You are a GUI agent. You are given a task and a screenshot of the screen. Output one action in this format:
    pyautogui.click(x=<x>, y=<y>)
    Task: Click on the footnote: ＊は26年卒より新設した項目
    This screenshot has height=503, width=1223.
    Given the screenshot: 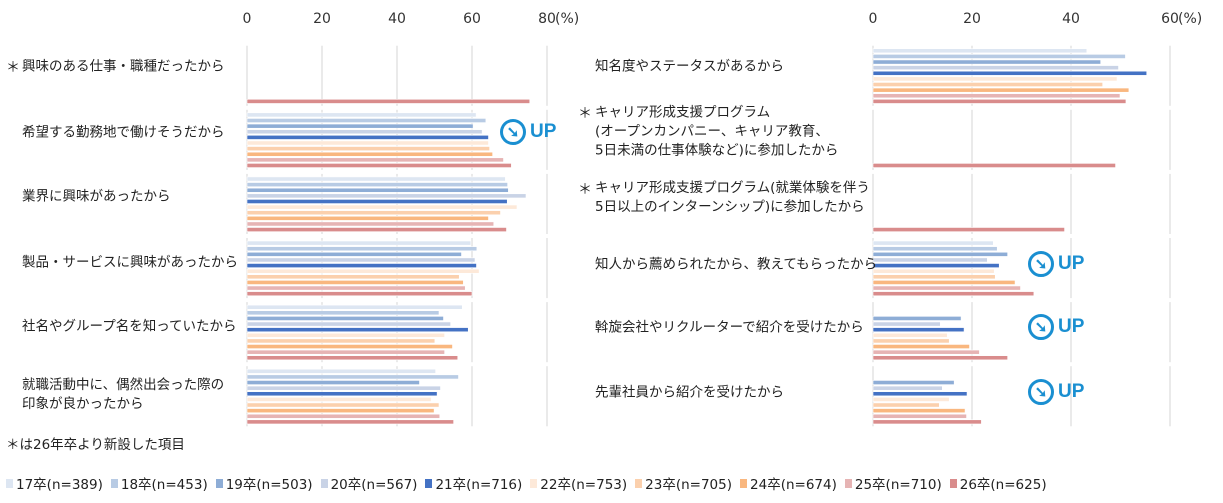 What is the action you would take?
    pyautogui.click(x=95, y=445)
    